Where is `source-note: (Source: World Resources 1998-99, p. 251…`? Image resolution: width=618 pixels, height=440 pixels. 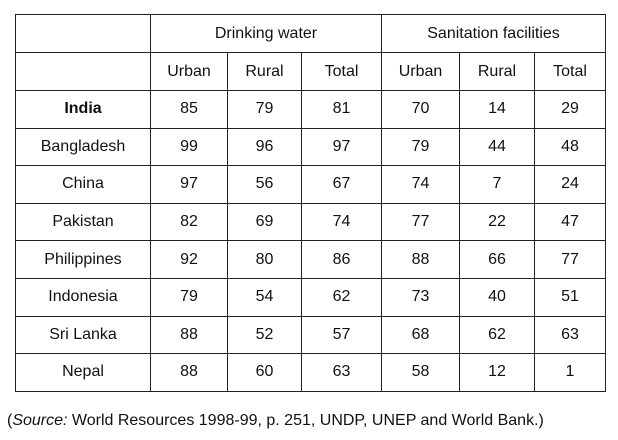
source-note: (Source: World Resources 1998-99, p. 251… is located at coordinates (275, 421).